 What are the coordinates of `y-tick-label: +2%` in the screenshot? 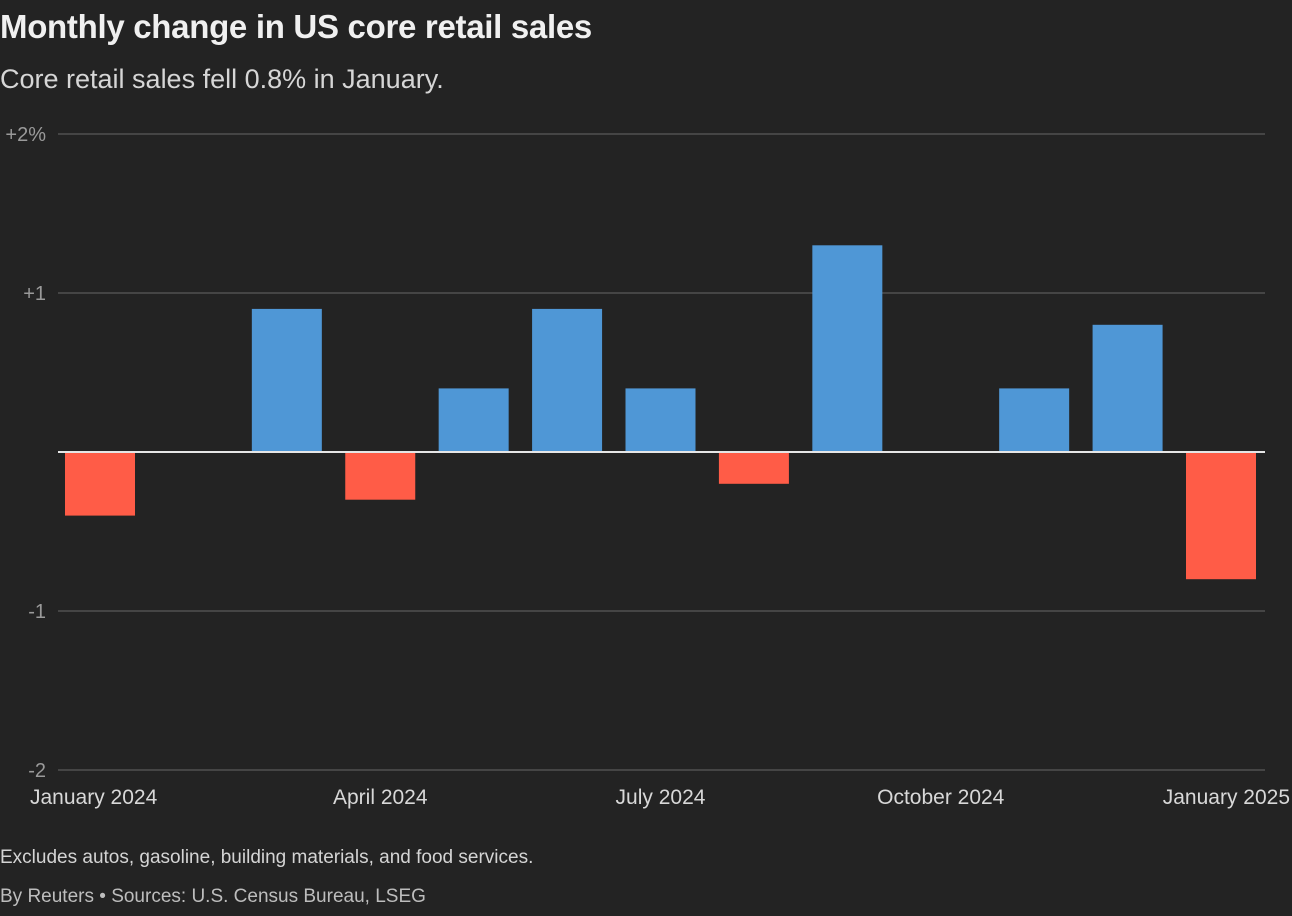 It's located at (25, 135).